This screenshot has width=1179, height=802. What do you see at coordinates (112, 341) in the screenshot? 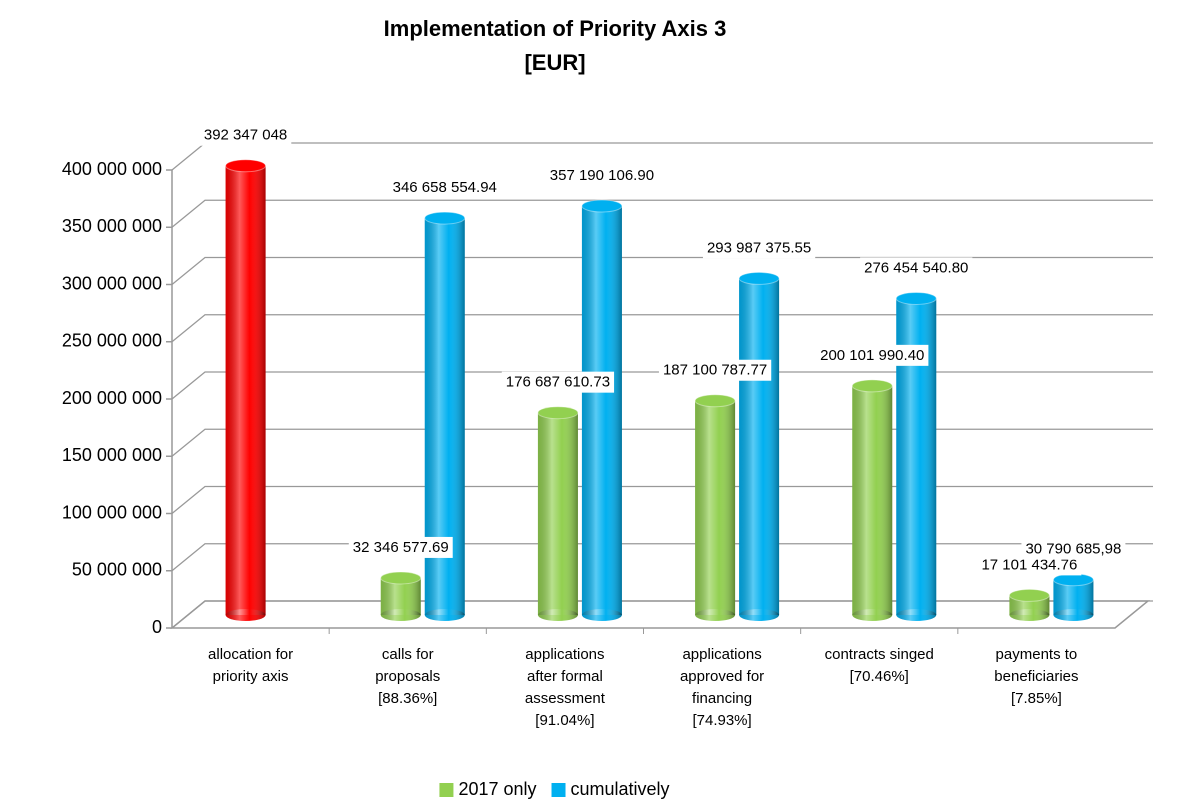
I see `y-tick-label: 250 000 000` at bounding box center [112, 341].